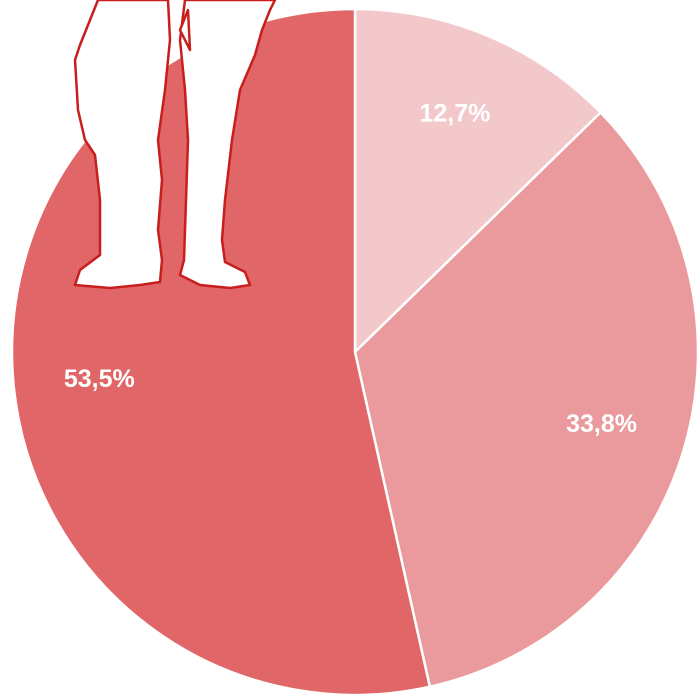 This screenshot has height=694, width=697. Describe the element at coordinates (454, 114) in the screenshot. I see `data-label: 12,7%` at that location.